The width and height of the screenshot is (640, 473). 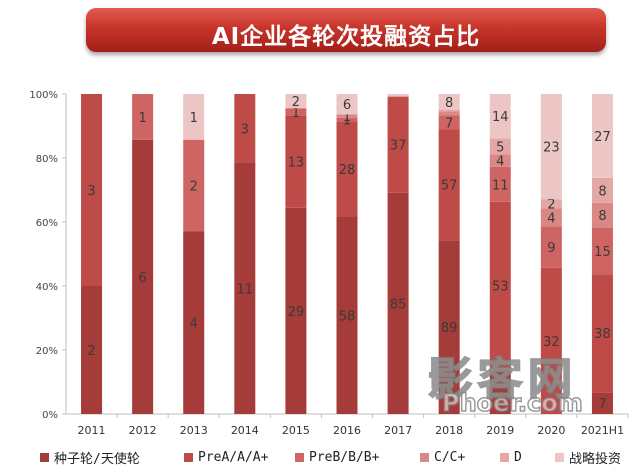 I want to click on x-tick-label: 2012, so click(x=143, y=430).